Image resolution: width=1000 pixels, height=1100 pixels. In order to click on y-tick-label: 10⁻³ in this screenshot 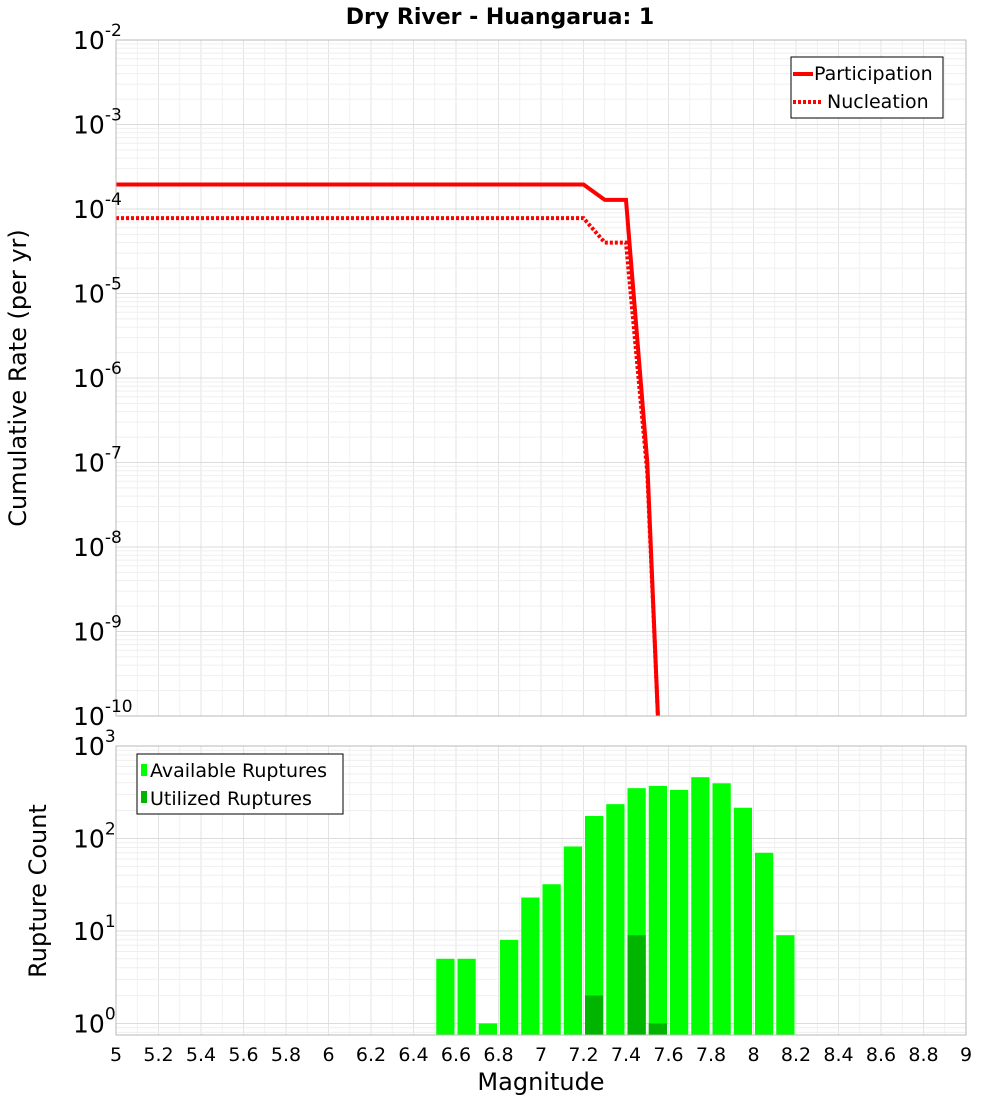, I will do `click(97, 123)`.